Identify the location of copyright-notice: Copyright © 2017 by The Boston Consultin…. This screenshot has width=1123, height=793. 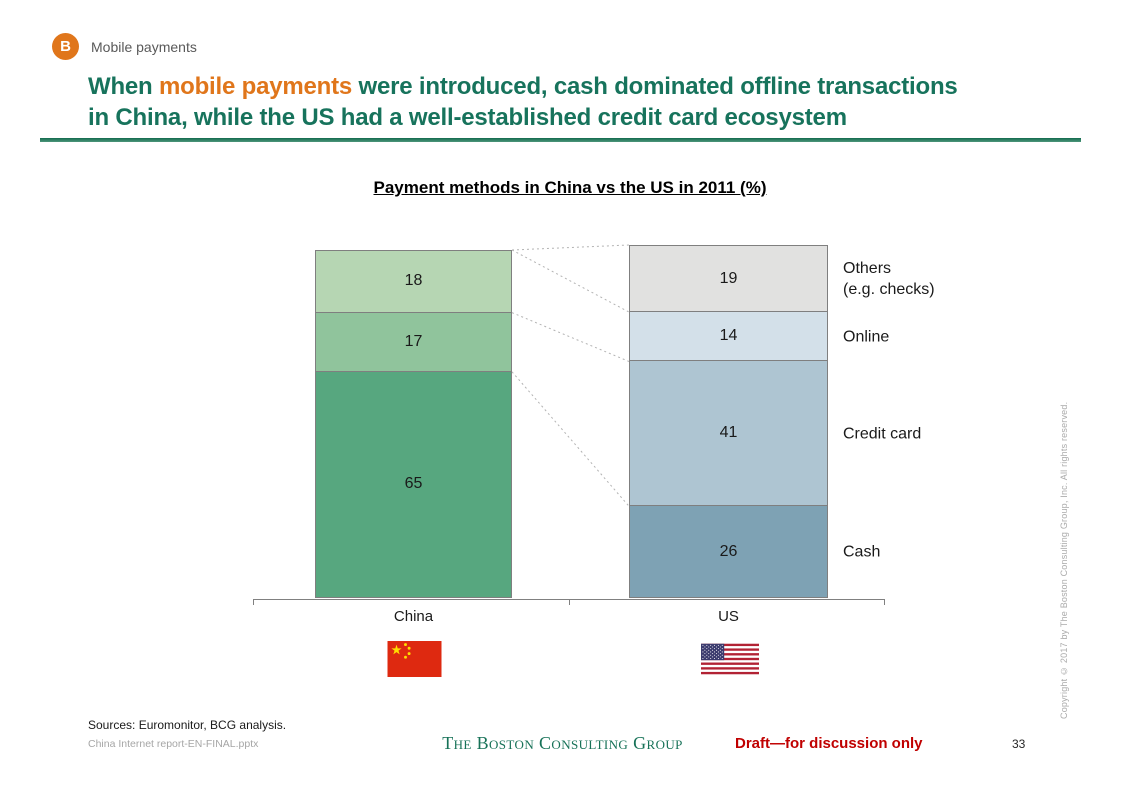
(1064, 560).